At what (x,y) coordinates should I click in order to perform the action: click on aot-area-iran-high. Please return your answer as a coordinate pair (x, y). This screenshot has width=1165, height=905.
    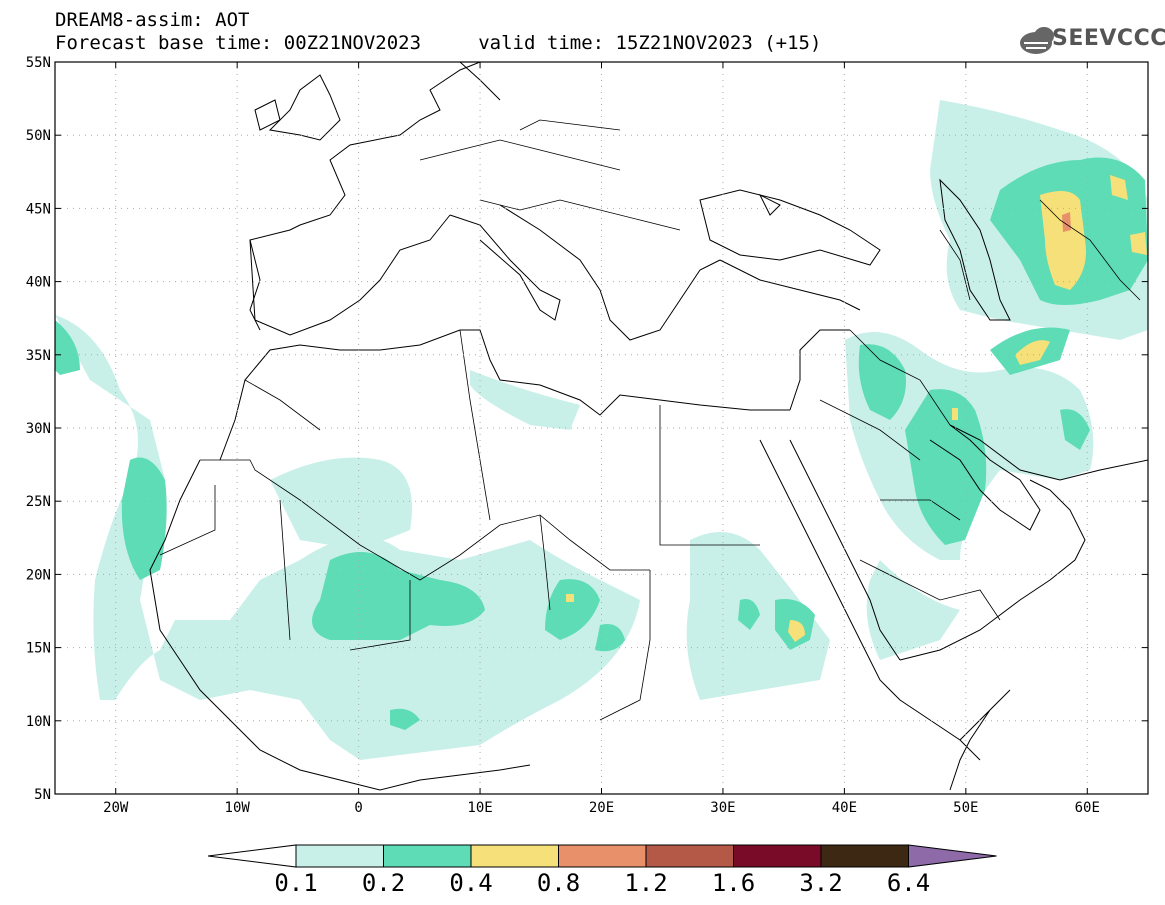
    Looking at the image, I should click on (1032, 352).